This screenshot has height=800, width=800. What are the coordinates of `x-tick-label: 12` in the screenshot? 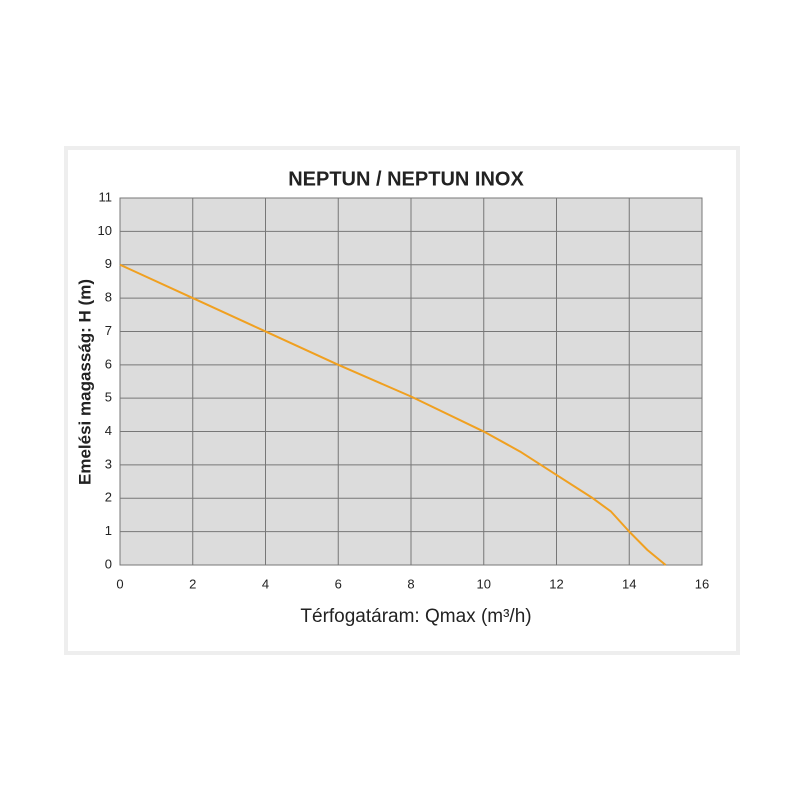 It's located at (556, 583).